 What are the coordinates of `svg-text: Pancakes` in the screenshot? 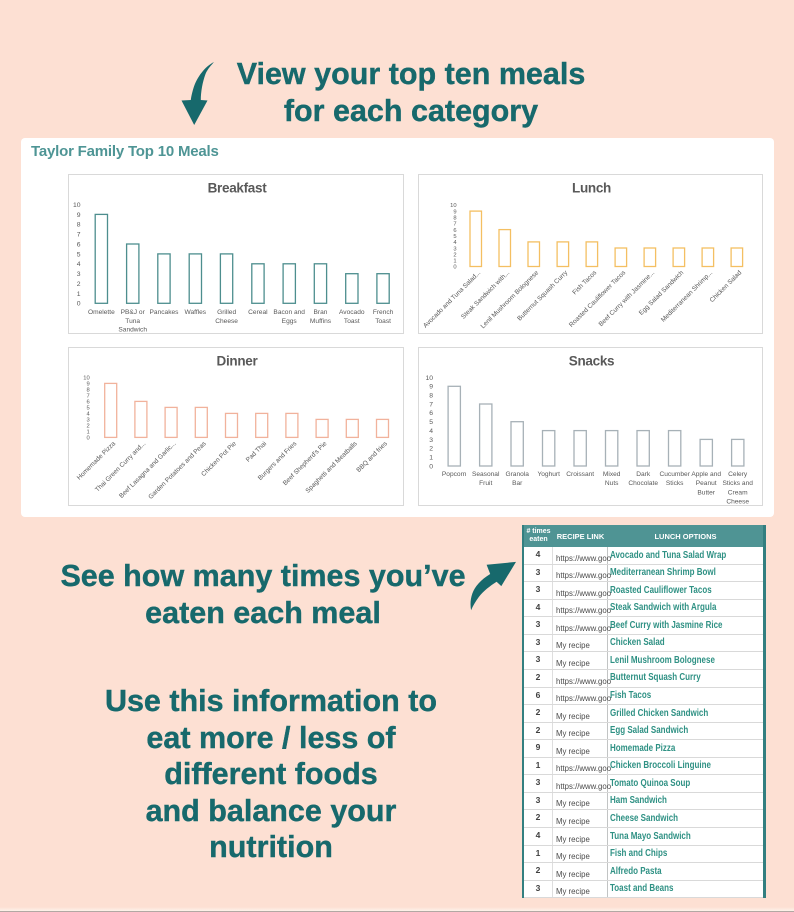 It's located at (165, 312).